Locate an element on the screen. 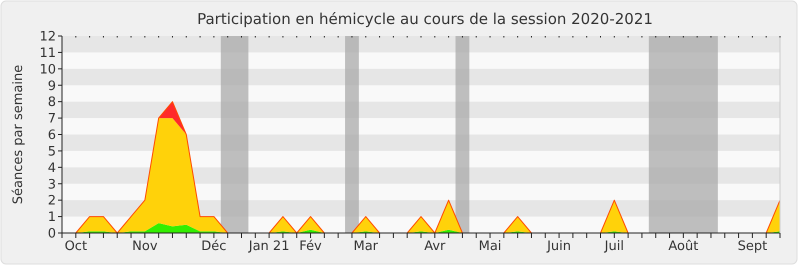 Image resolution: width=800 pixels, height=267 pixels. y-tick-label: 12 is located at coordinates (47, 37).